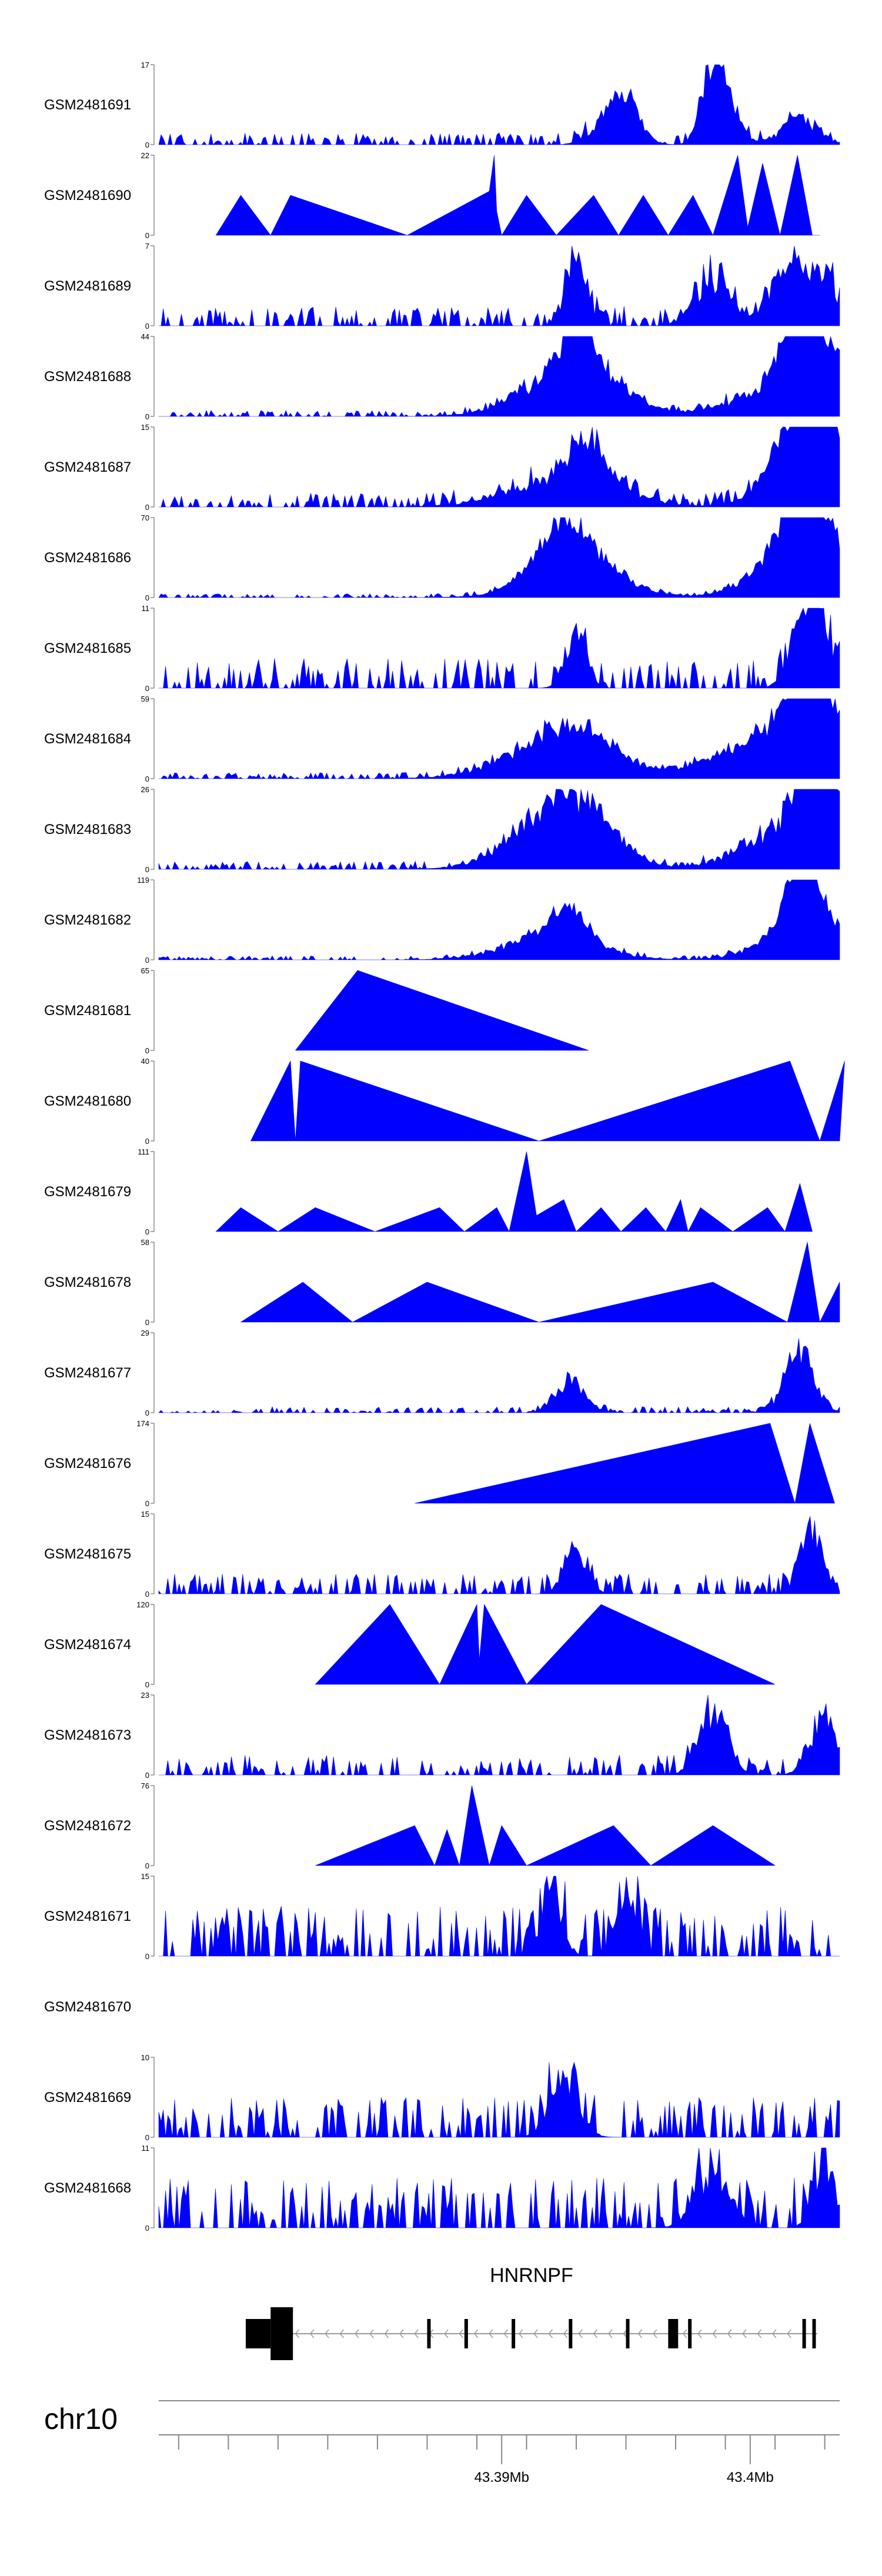  I want to click on track-GSM2481677: GSM2481677 29 0, so click(442, 1373).